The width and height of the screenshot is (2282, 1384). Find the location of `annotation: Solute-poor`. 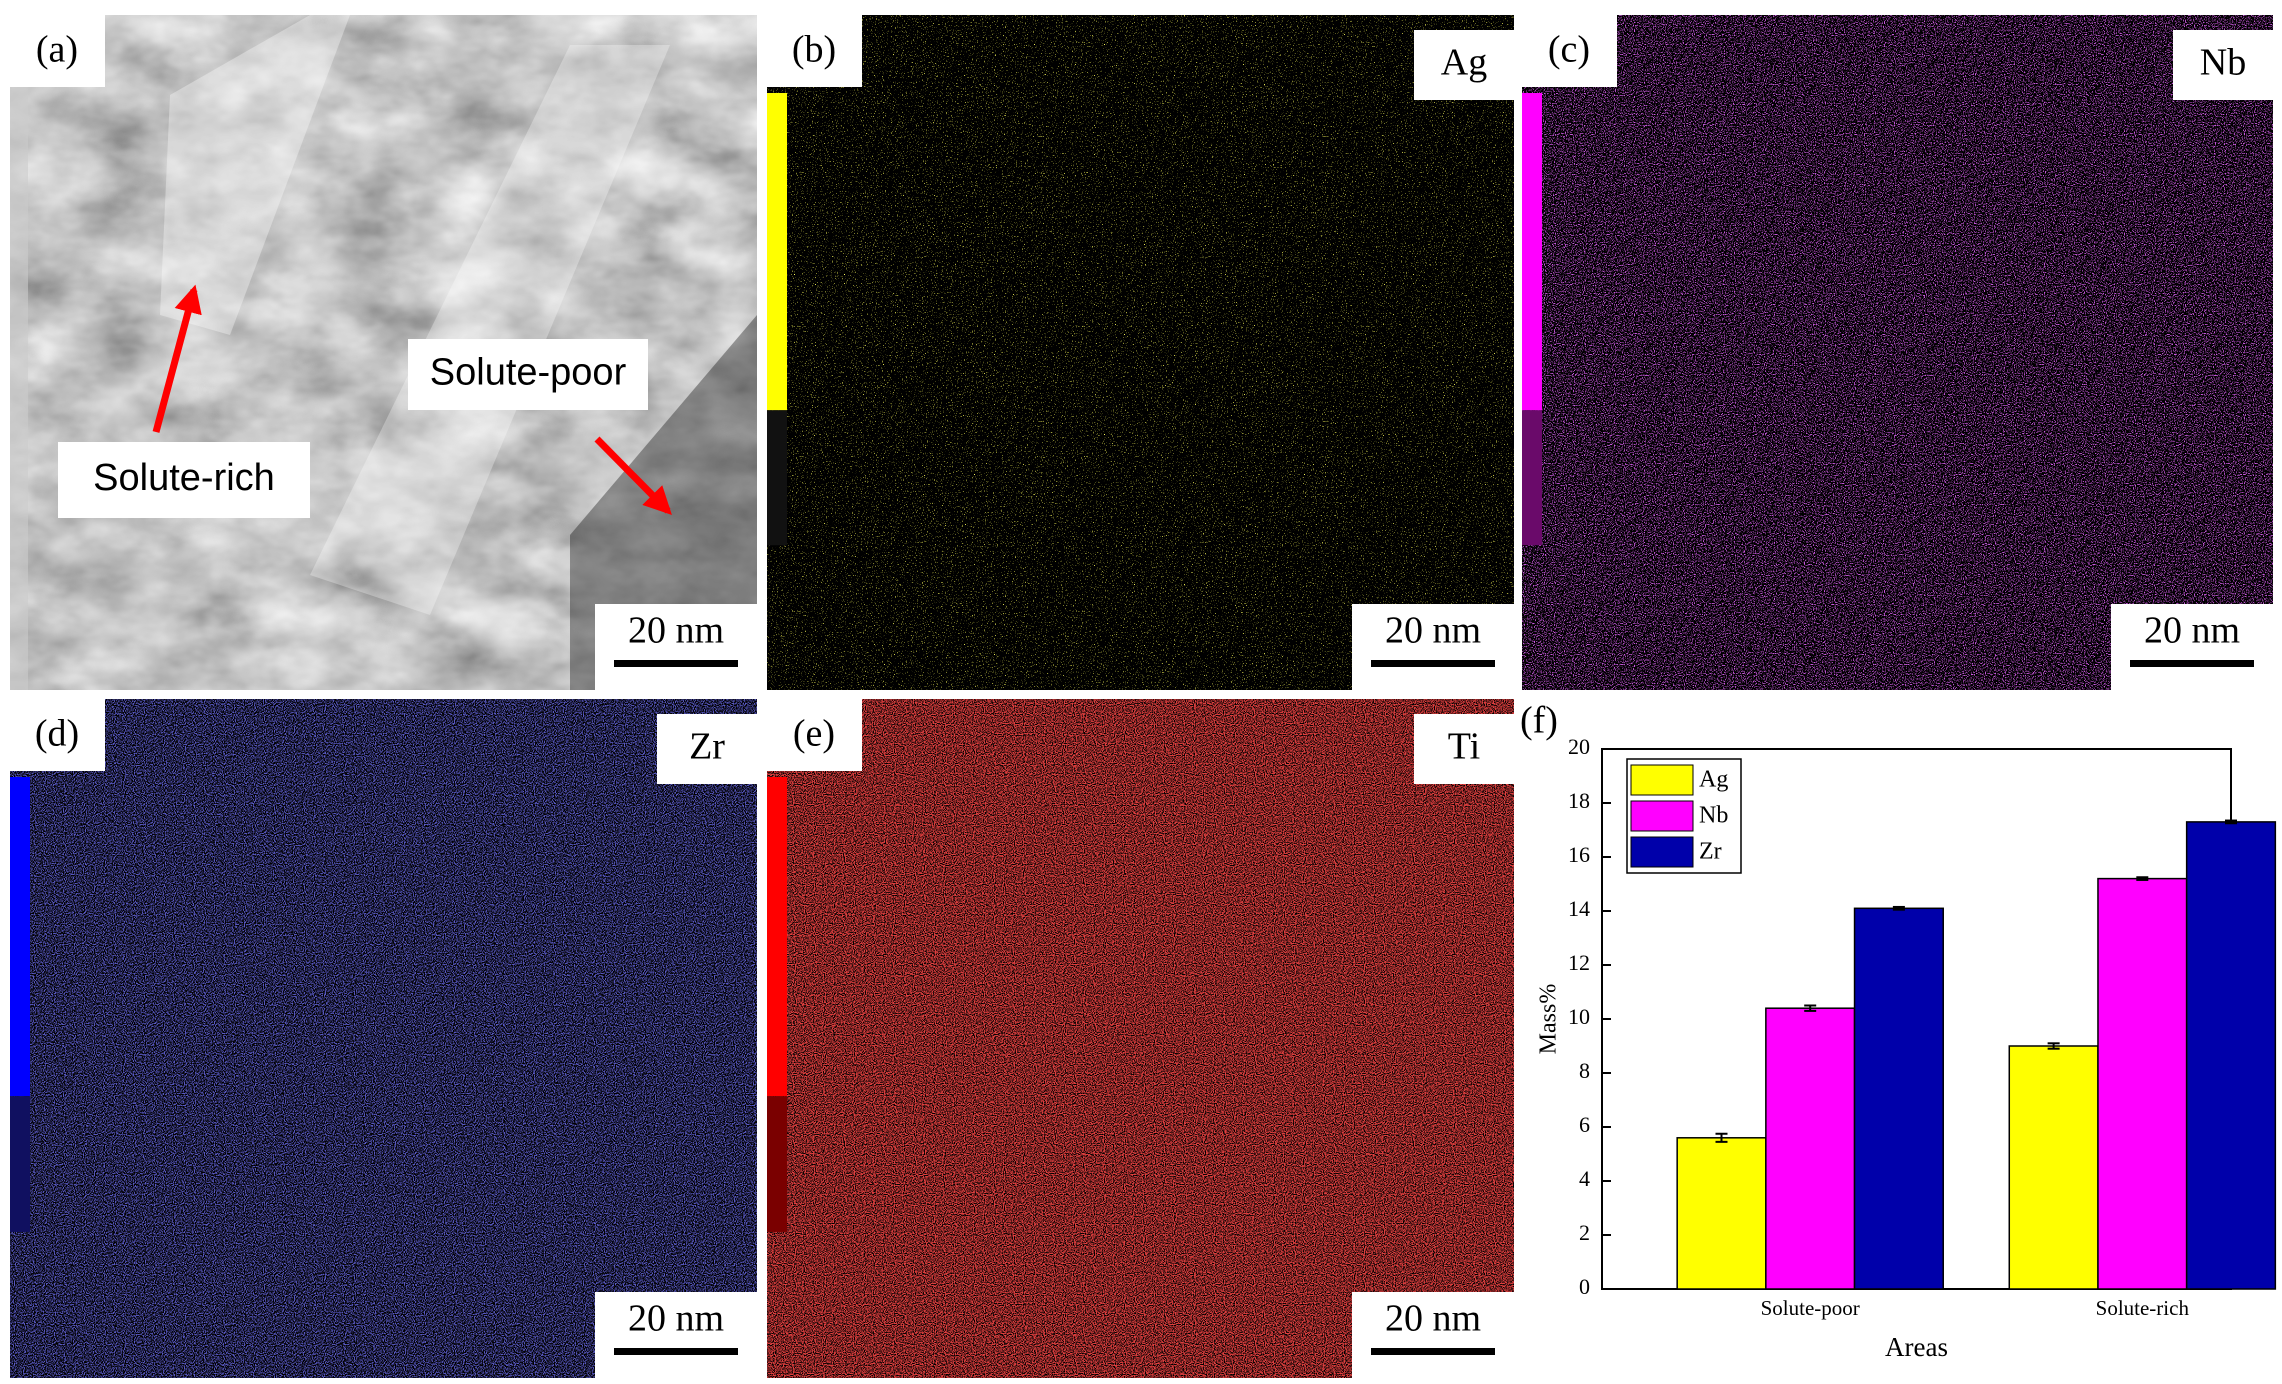

annotation: Solute-poor is located at coordinates (528, 373).